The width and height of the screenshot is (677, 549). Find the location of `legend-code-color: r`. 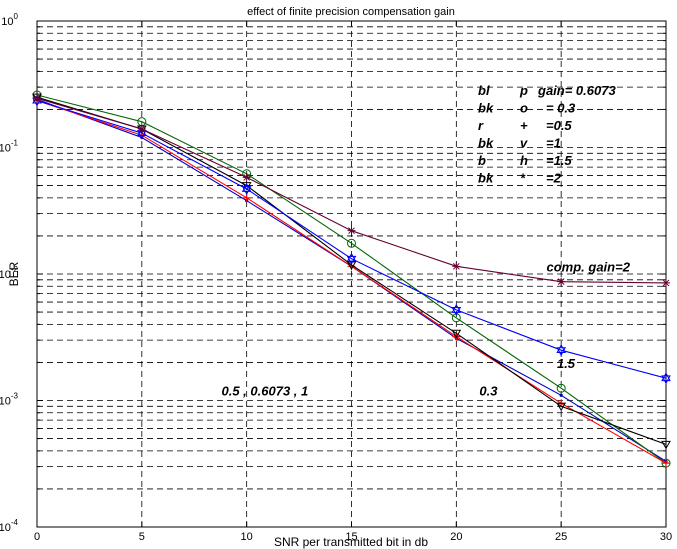

legend-code-color: r is located at coordinates (481, 125).